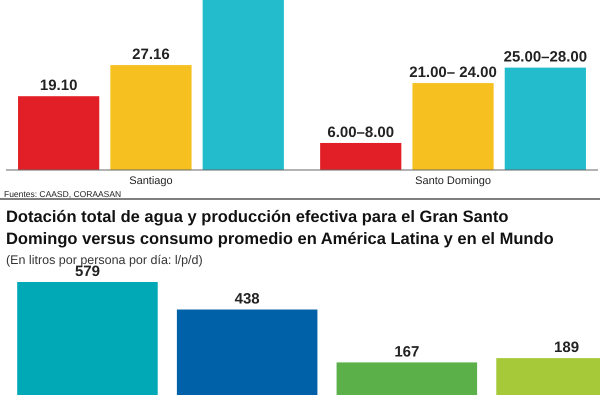  Describe the element at coordinates (63, 194) in the screenshot. I see `source-note: Fuentes: CAASD, CORAASAN` at that location.